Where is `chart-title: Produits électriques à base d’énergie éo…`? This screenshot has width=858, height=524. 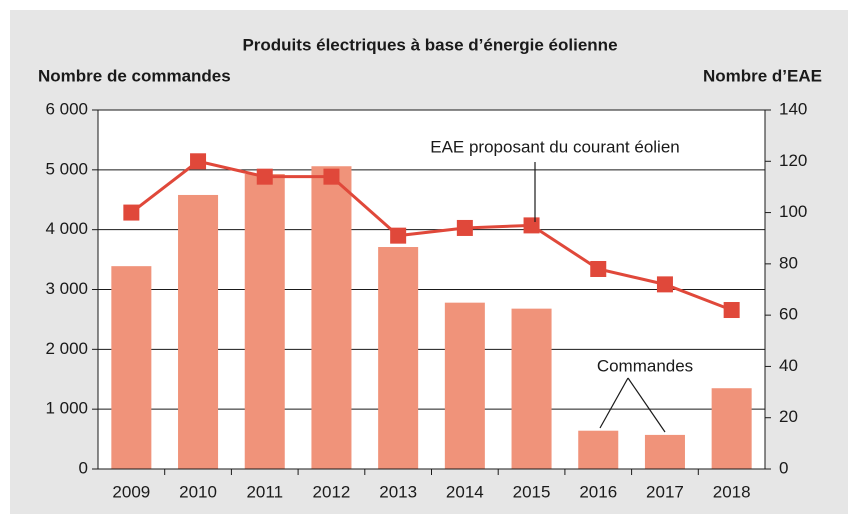
chart-title: Produits électriques à base d’énergie éo… is located at coordinates (429, 44).